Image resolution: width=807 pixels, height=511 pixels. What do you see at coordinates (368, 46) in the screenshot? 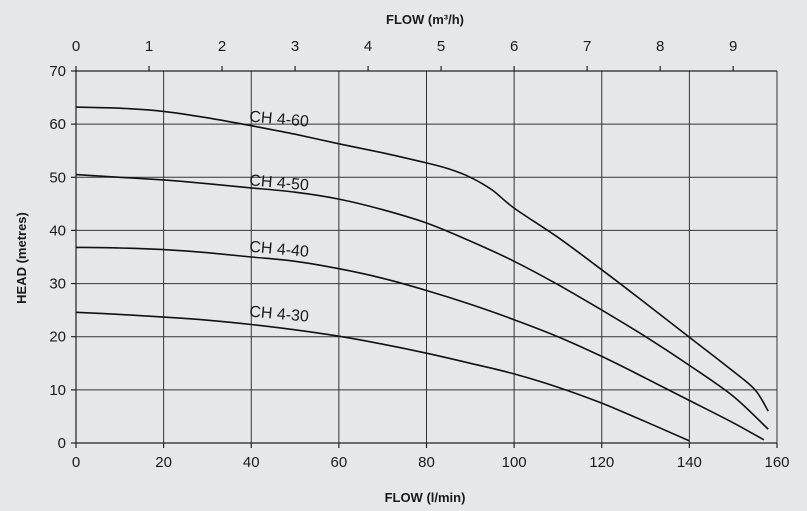
I see `x-top-tick-label: 4` at bounding box center [368, 46].